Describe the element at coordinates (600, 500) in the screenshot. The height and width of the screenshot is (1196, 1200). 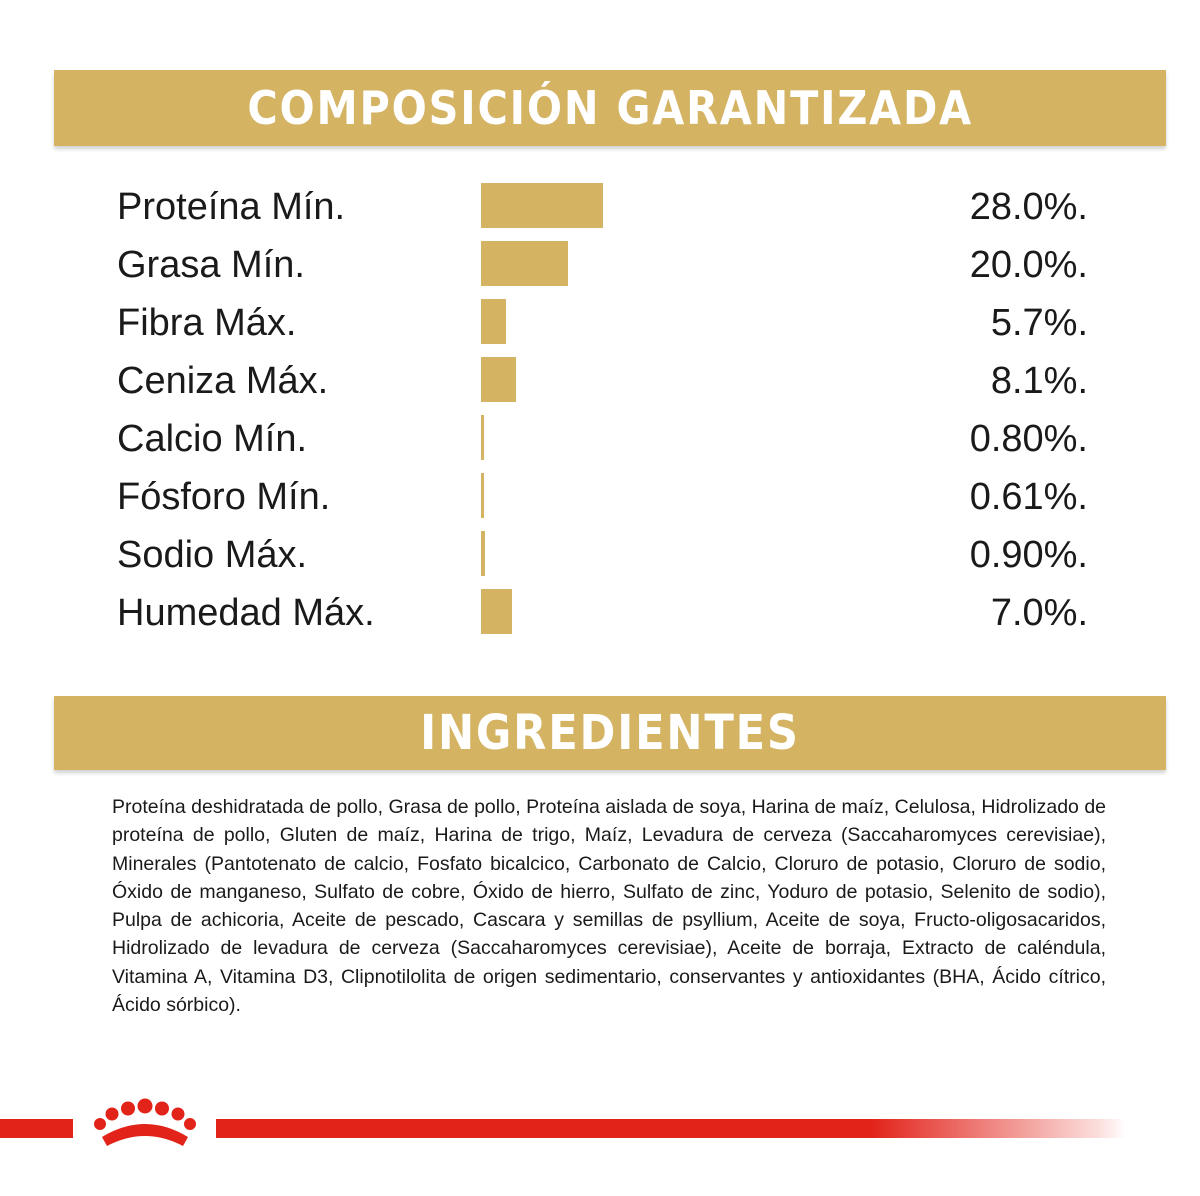
I see `nutrient-row: Fósforo Mín. 0.61%.` at that location.